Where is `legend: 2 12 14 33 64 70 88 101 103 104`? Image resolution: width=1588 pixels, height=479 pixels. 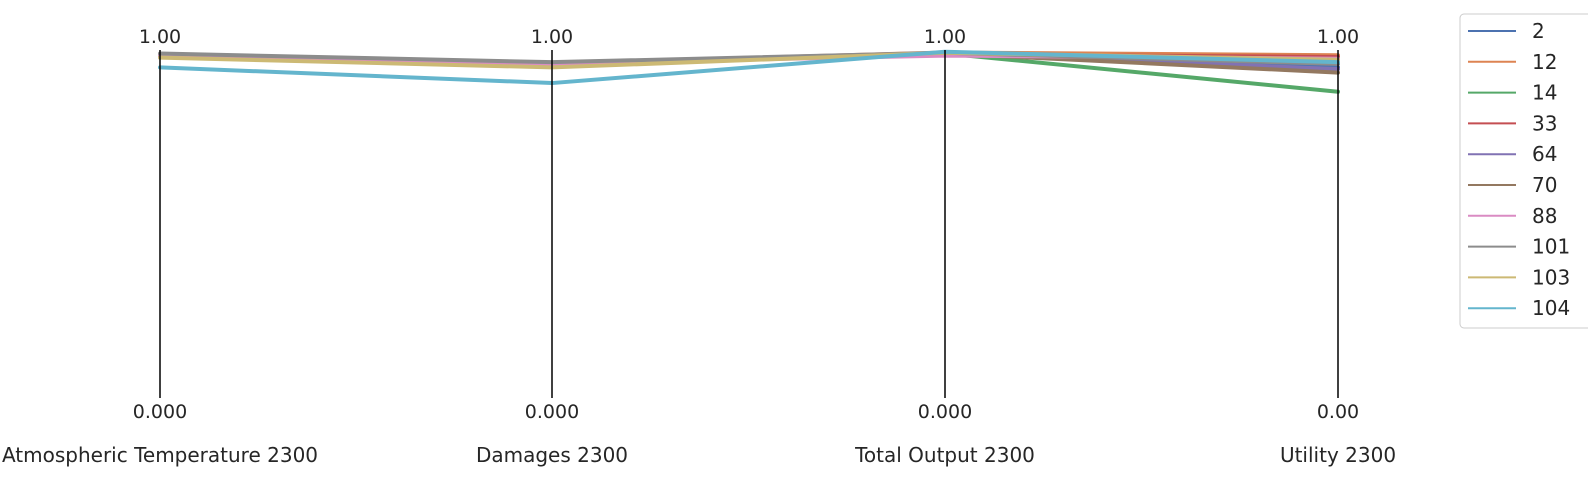 legend: 2 12 14 33 64 70 88 101 103 104 is located at coordinates (1523, 171).